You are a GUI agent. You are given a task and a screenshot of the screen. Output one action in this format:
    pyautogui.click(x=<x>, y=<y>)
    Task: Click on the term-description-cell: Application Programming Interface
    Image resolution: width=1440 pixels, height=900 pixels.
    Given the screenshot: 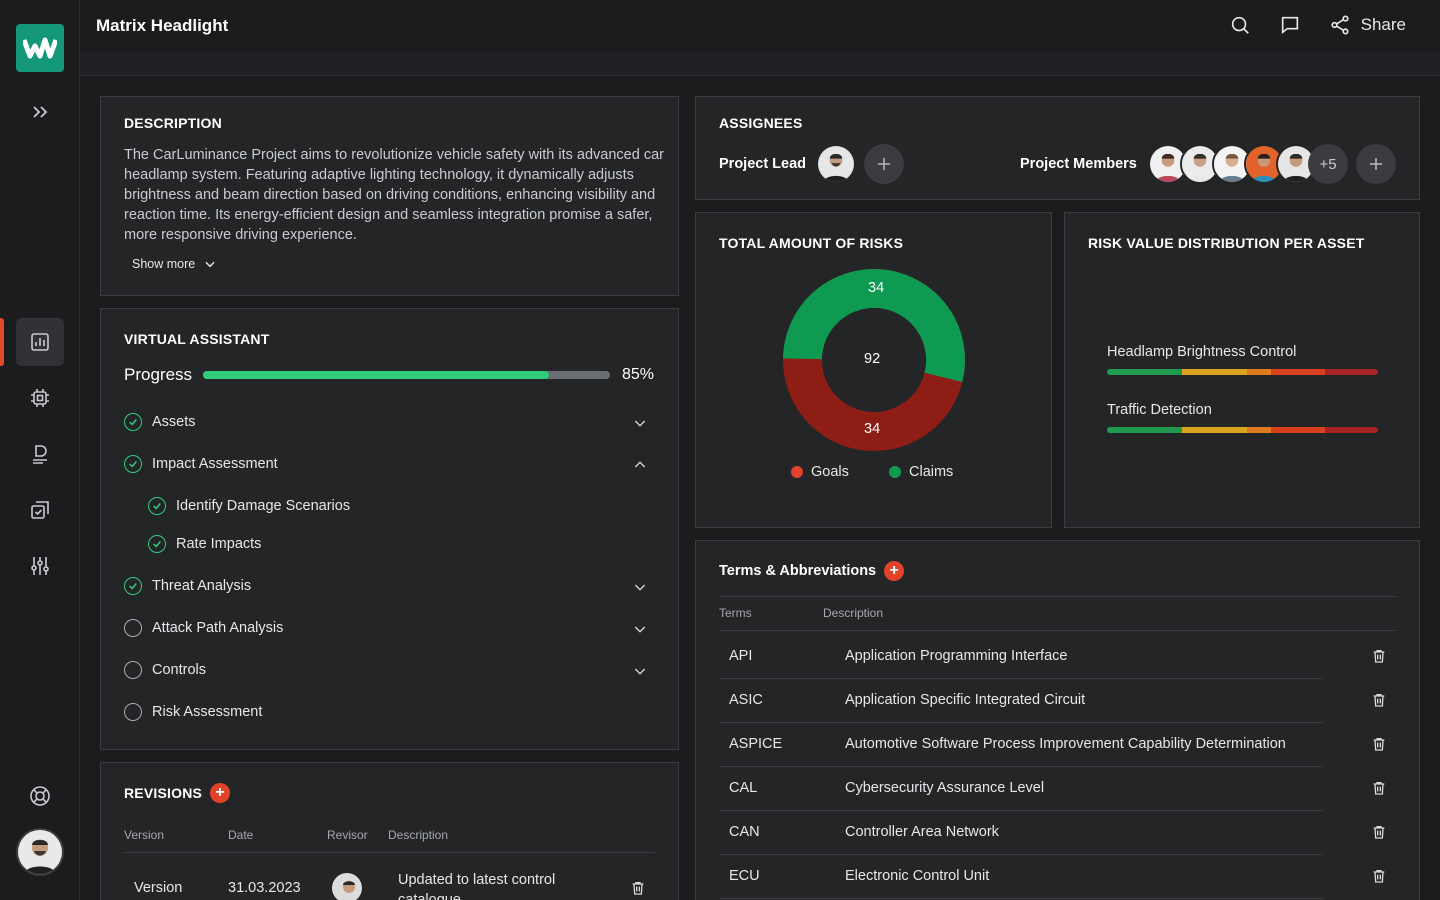 What is the action you would take?
    pyautogui.click(x=956, y=656)
    